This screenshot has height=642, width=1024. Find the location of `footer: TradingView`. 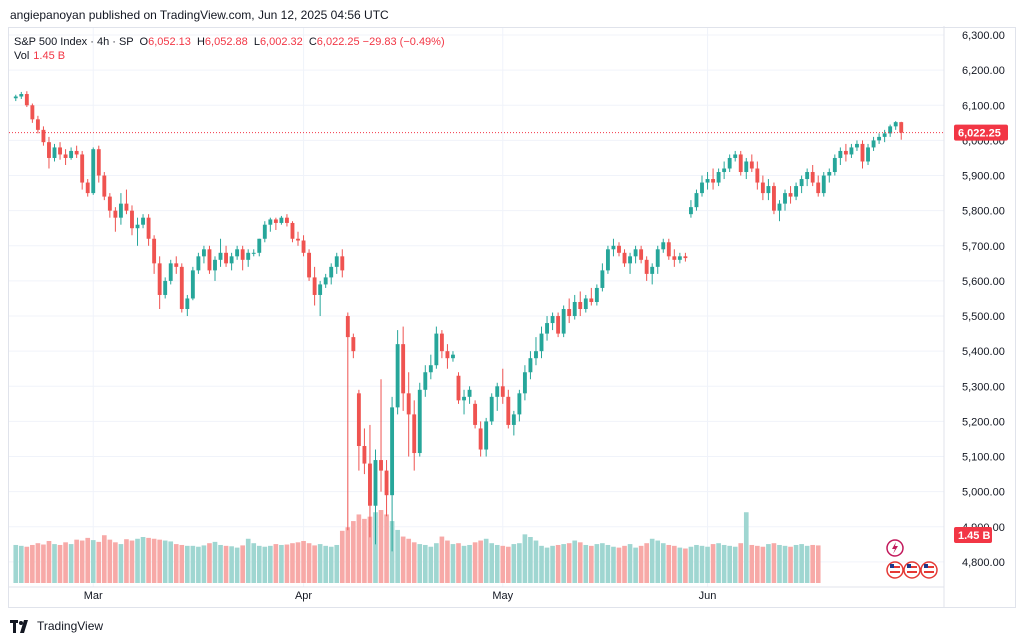

footer: TradingView is located at coordinates (56, 626).